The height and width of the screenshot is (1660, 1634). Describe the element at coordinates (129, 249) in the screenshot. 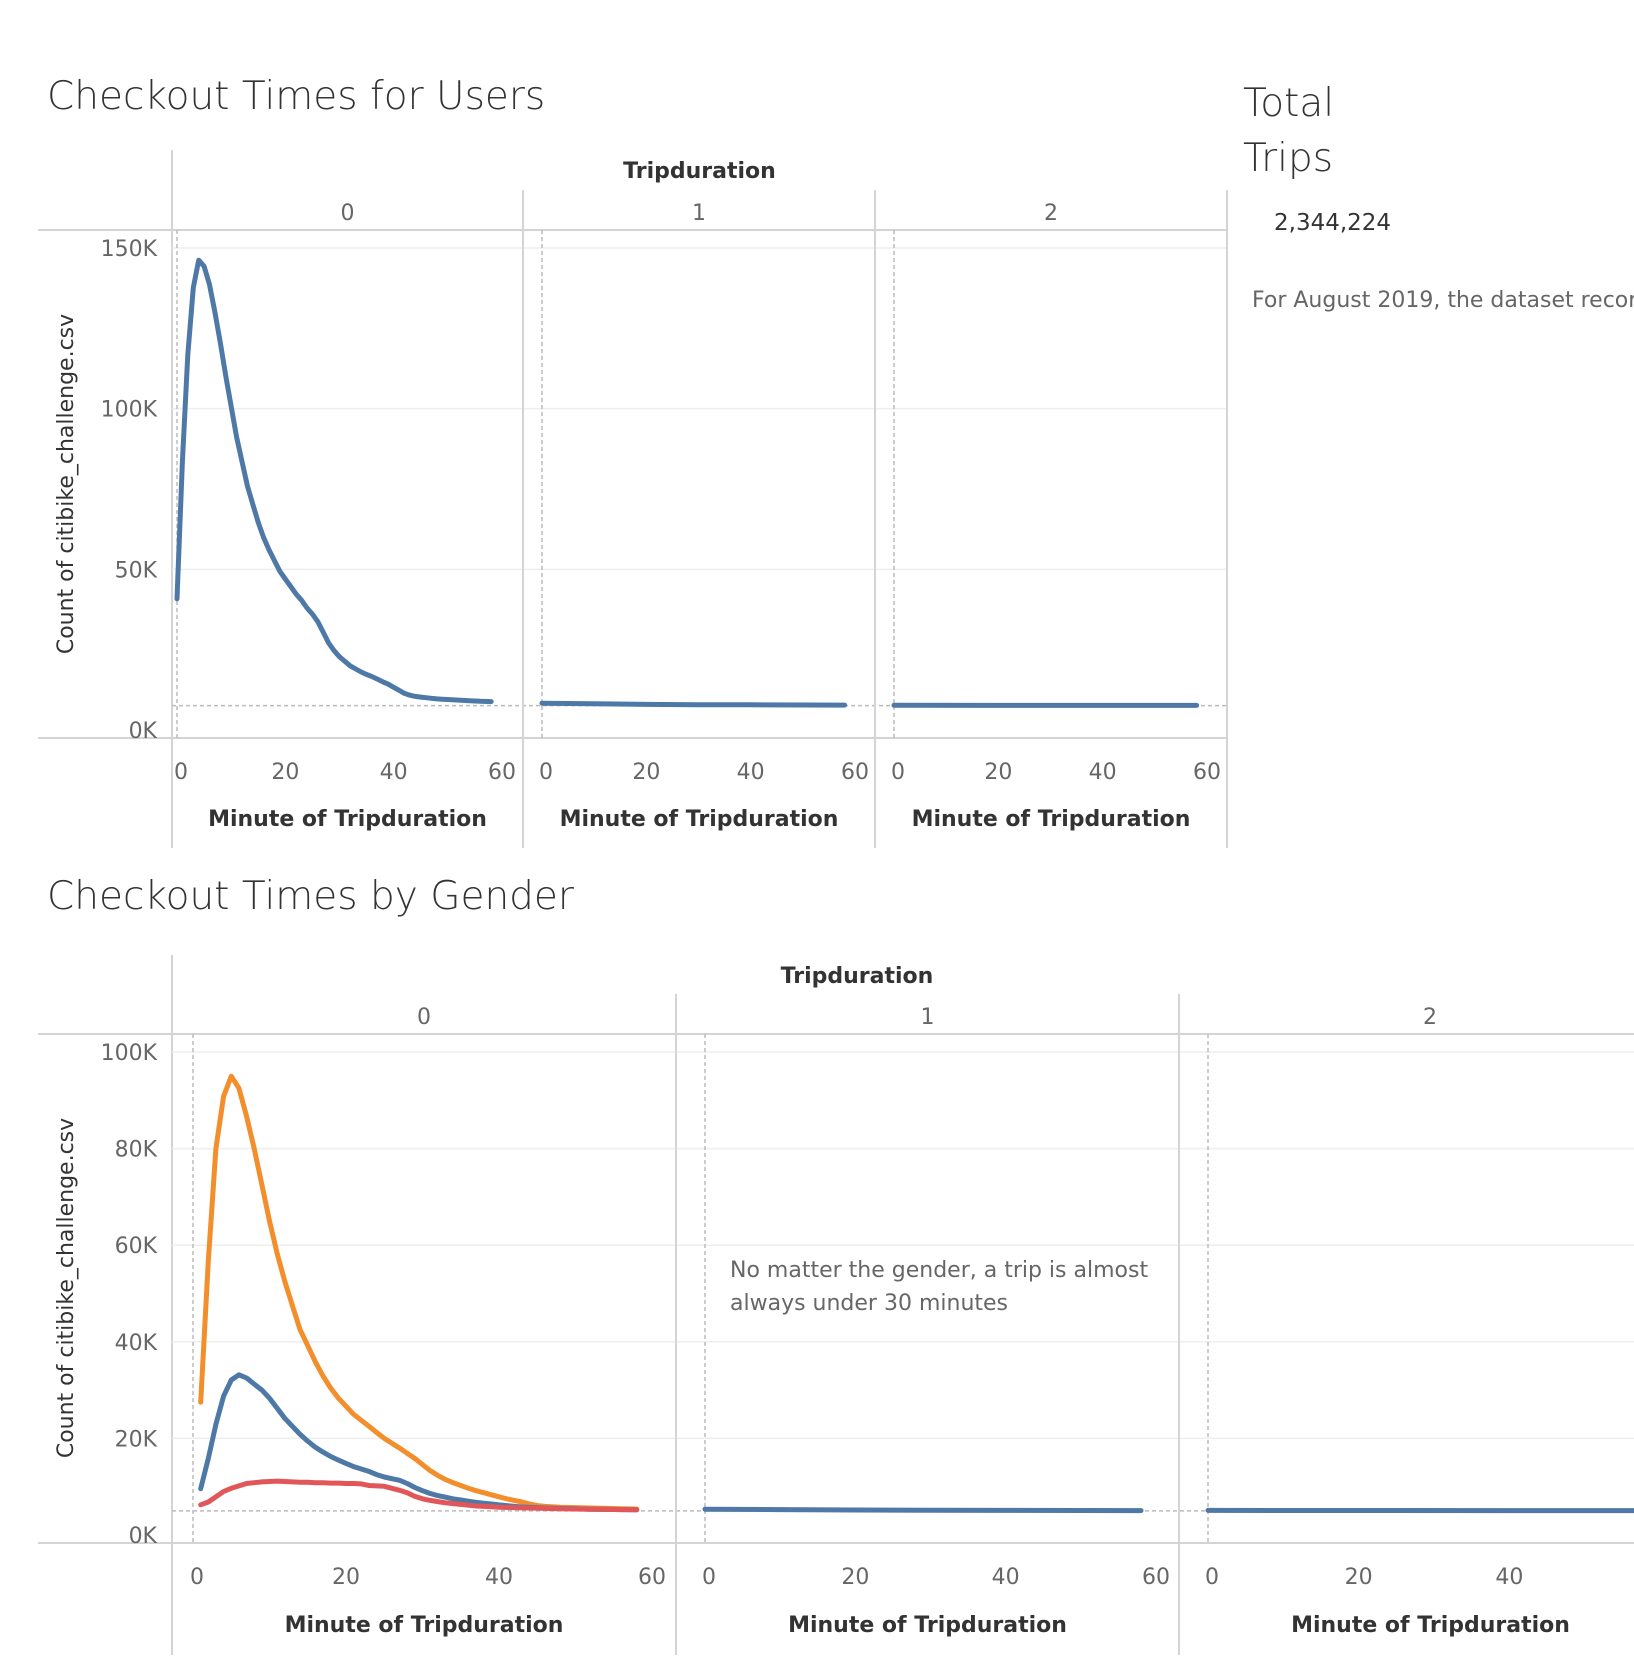

I see `y-tick-label: 150K` at that location.